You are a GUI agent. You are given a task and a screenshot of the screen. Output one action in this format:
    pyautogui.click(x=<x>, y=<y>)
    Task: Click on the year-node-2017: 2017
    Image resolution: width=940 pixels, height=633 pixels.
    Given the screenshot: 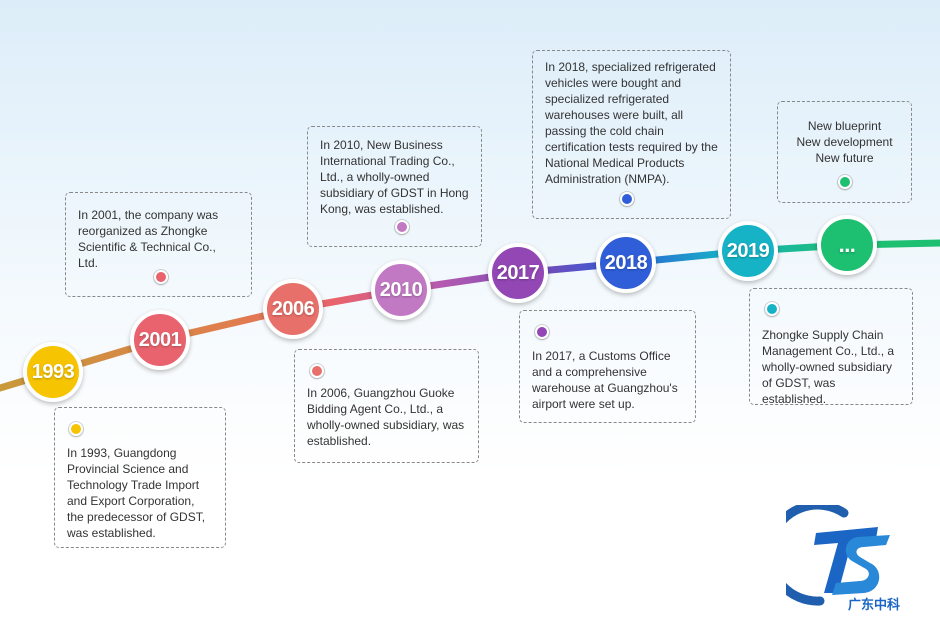 What is the action you would take?
    pyautogui.click(x=518, y=273)
    